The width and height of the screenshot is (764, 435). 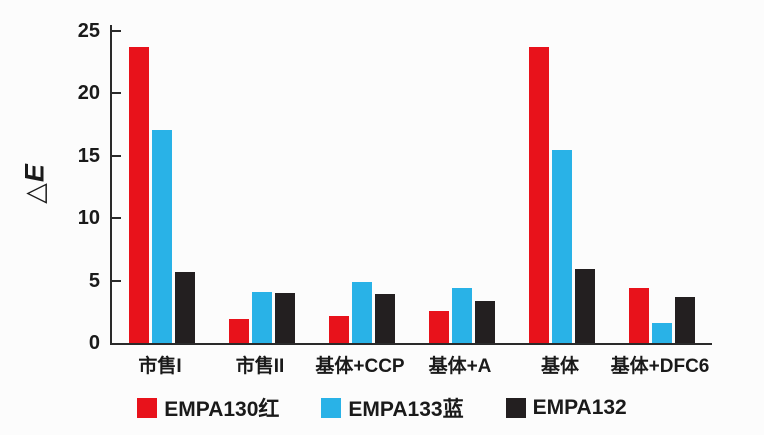 I want to click on legend-label: EMPA132, so click(x=579, y=407).